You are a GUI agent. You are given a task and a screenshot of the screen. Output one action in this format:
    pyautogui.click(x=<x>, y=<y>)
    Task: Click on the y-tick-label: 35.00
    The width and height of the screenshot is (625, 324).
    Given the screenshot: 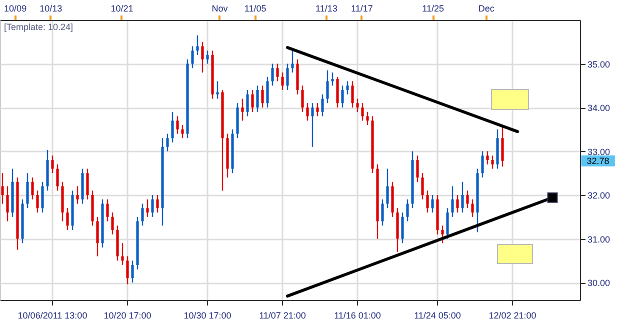 What is the action you would take?
    pyautogui.click(x=599, y=64)
    